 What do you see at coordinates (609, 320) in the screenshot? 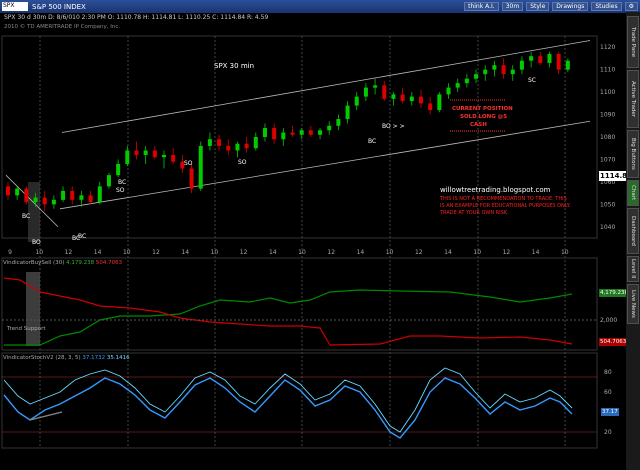
I see `buysell-axis-label: 2,000` at bounding box center [609, 320].